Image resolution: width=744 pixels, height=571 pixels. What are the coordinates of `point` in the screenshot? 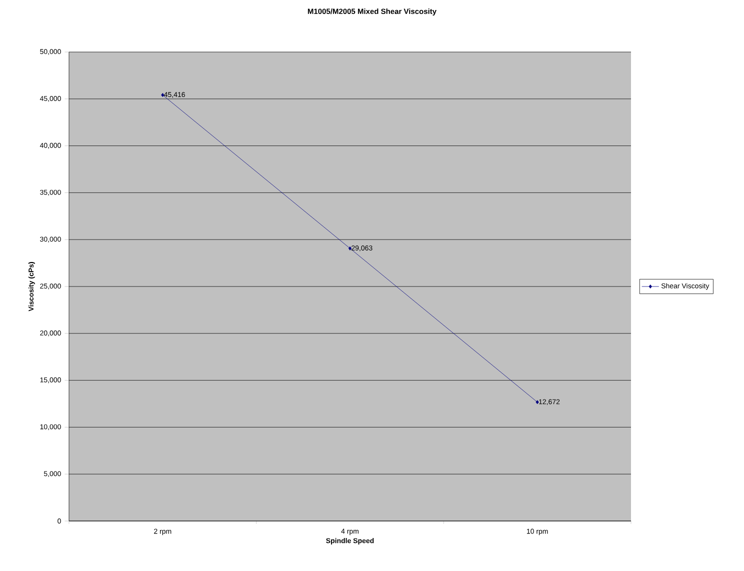 It's located at (537, 402).